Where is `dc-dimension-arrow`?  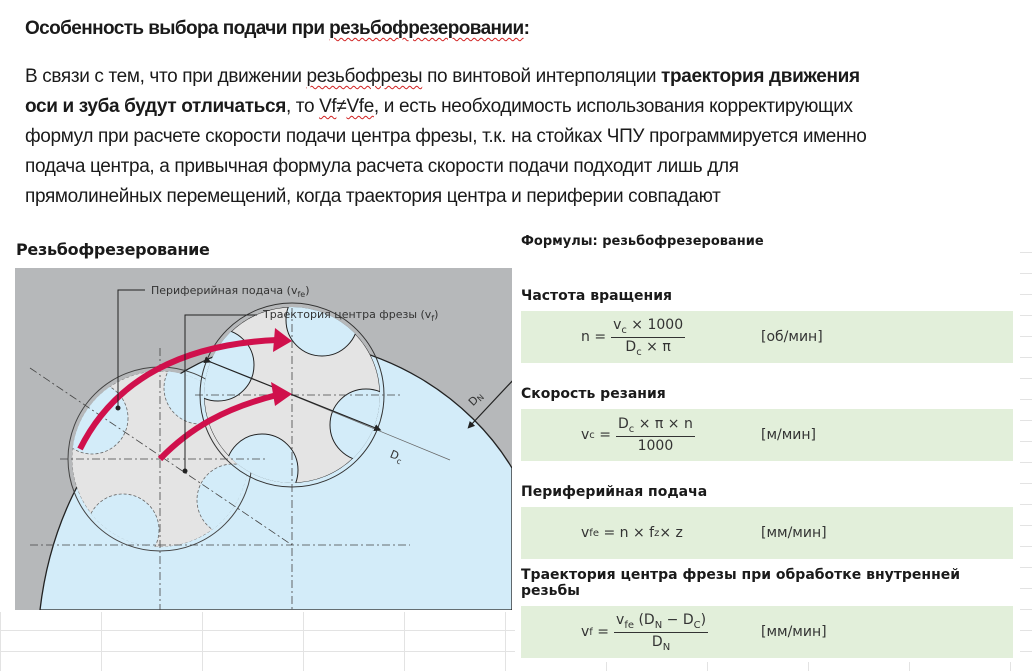
dc-dimension-arrow is located at coordinates (292, 394).